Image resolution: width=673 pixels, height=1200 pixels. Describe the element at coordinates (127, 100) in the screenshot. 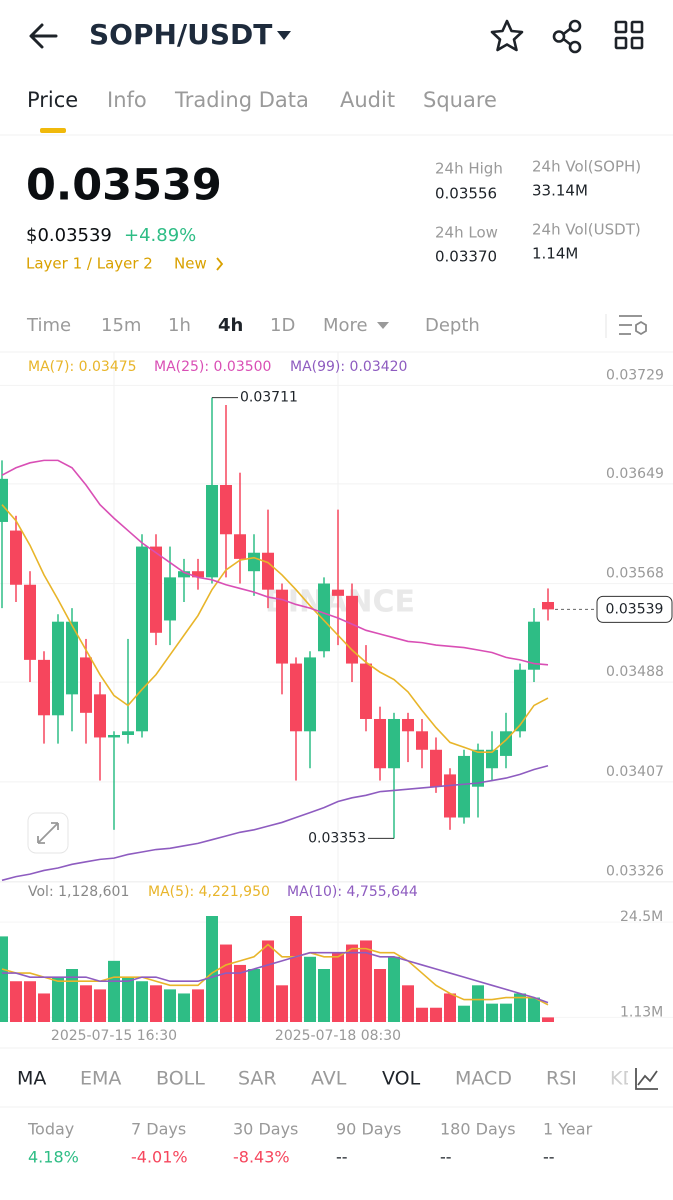

I see `tab: Info` at that location.